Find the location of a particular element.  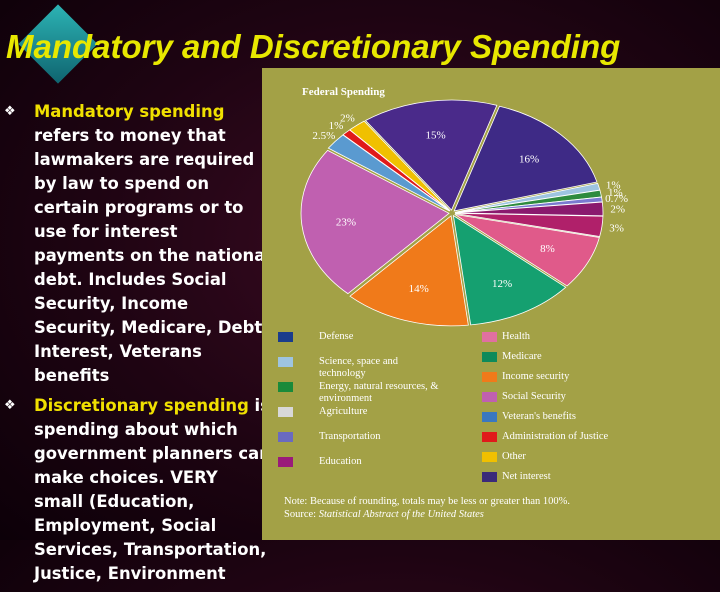

pie-label-6: 3% is located at coordinates (616, 229).